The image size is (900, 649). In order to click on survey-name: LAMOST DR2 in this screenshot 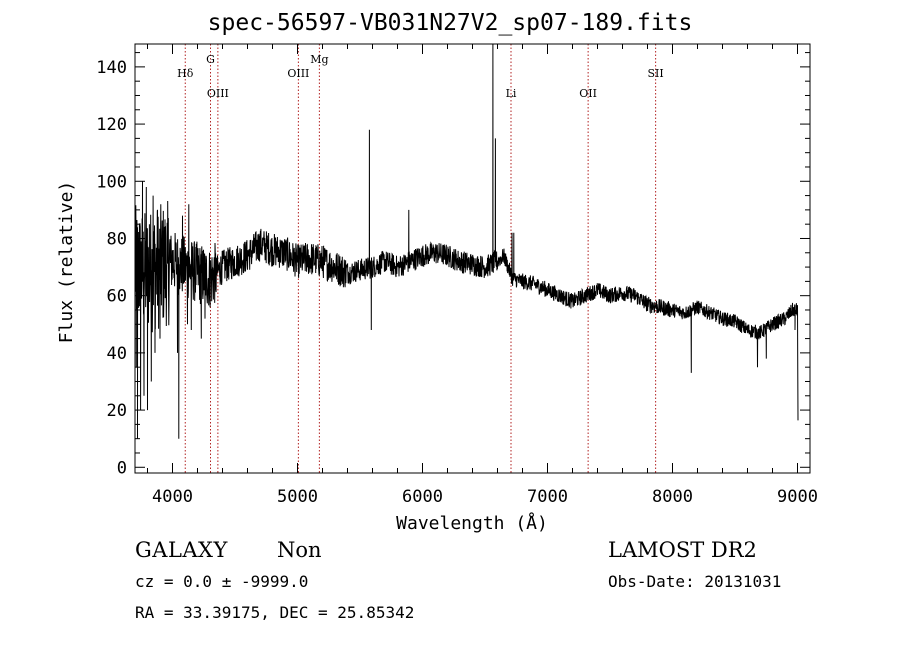, I will do `click(682, 550)`.